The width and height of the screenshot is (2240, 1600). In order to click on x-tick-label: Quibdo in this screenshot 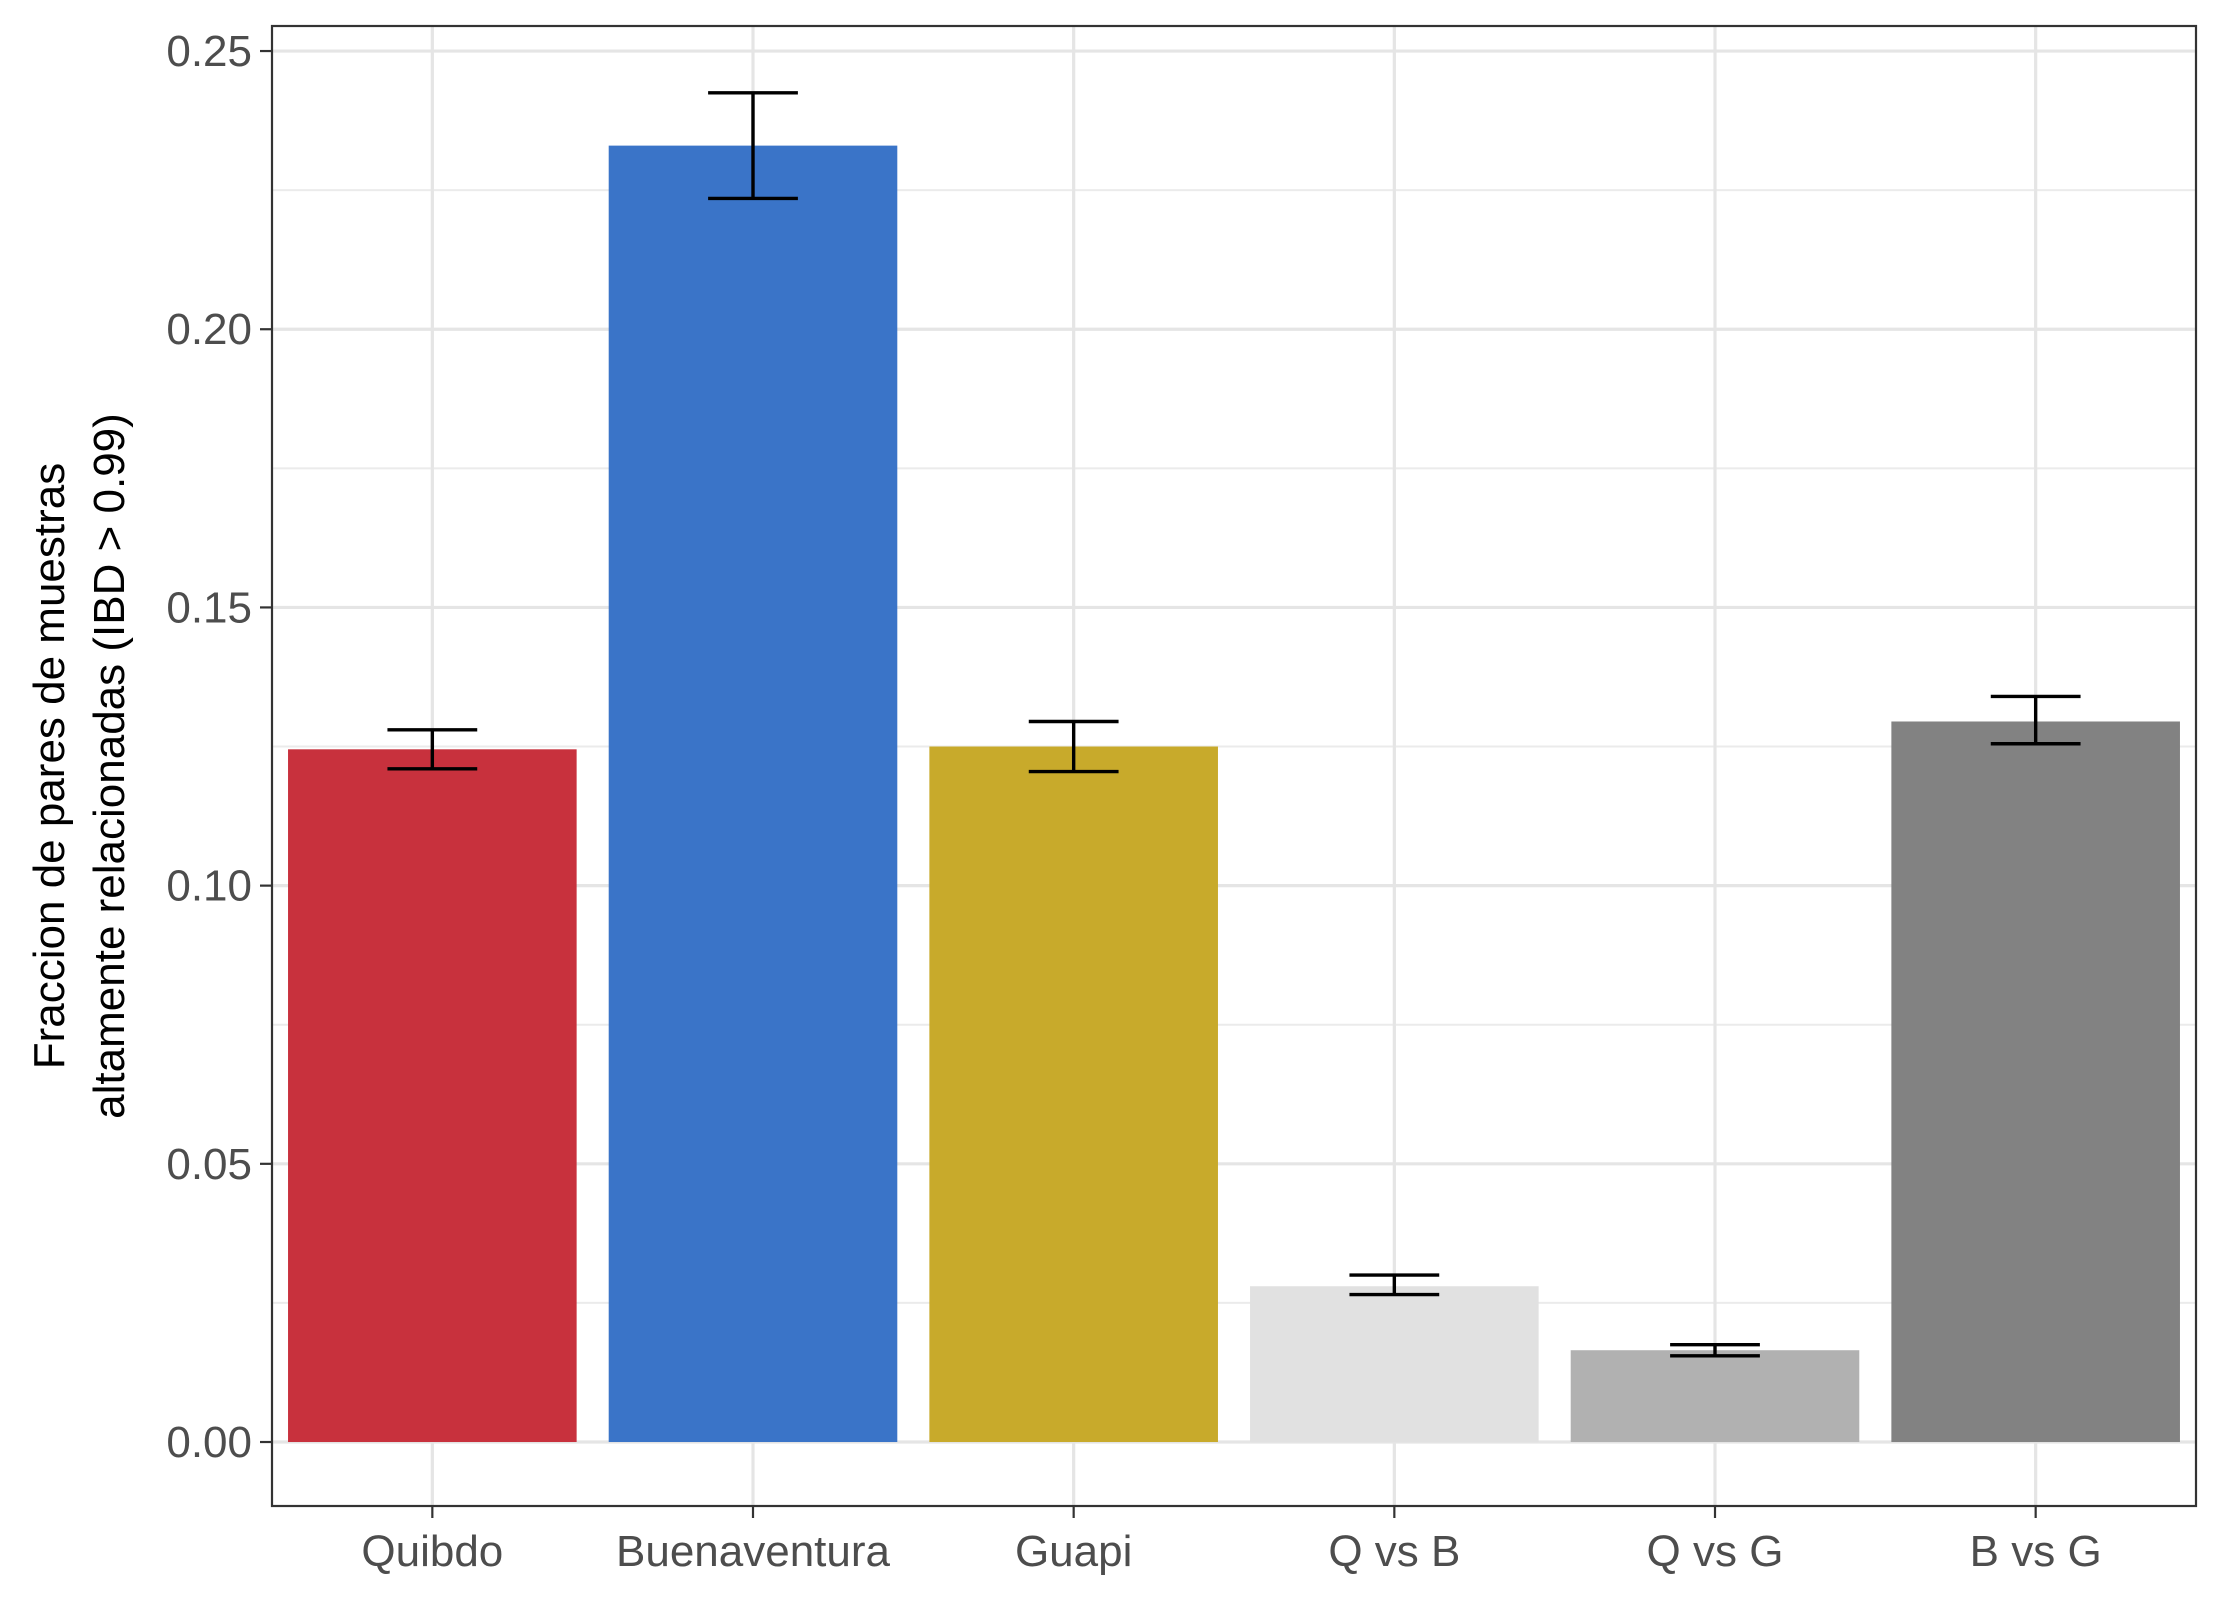, I will do `click(432, 1551)`.